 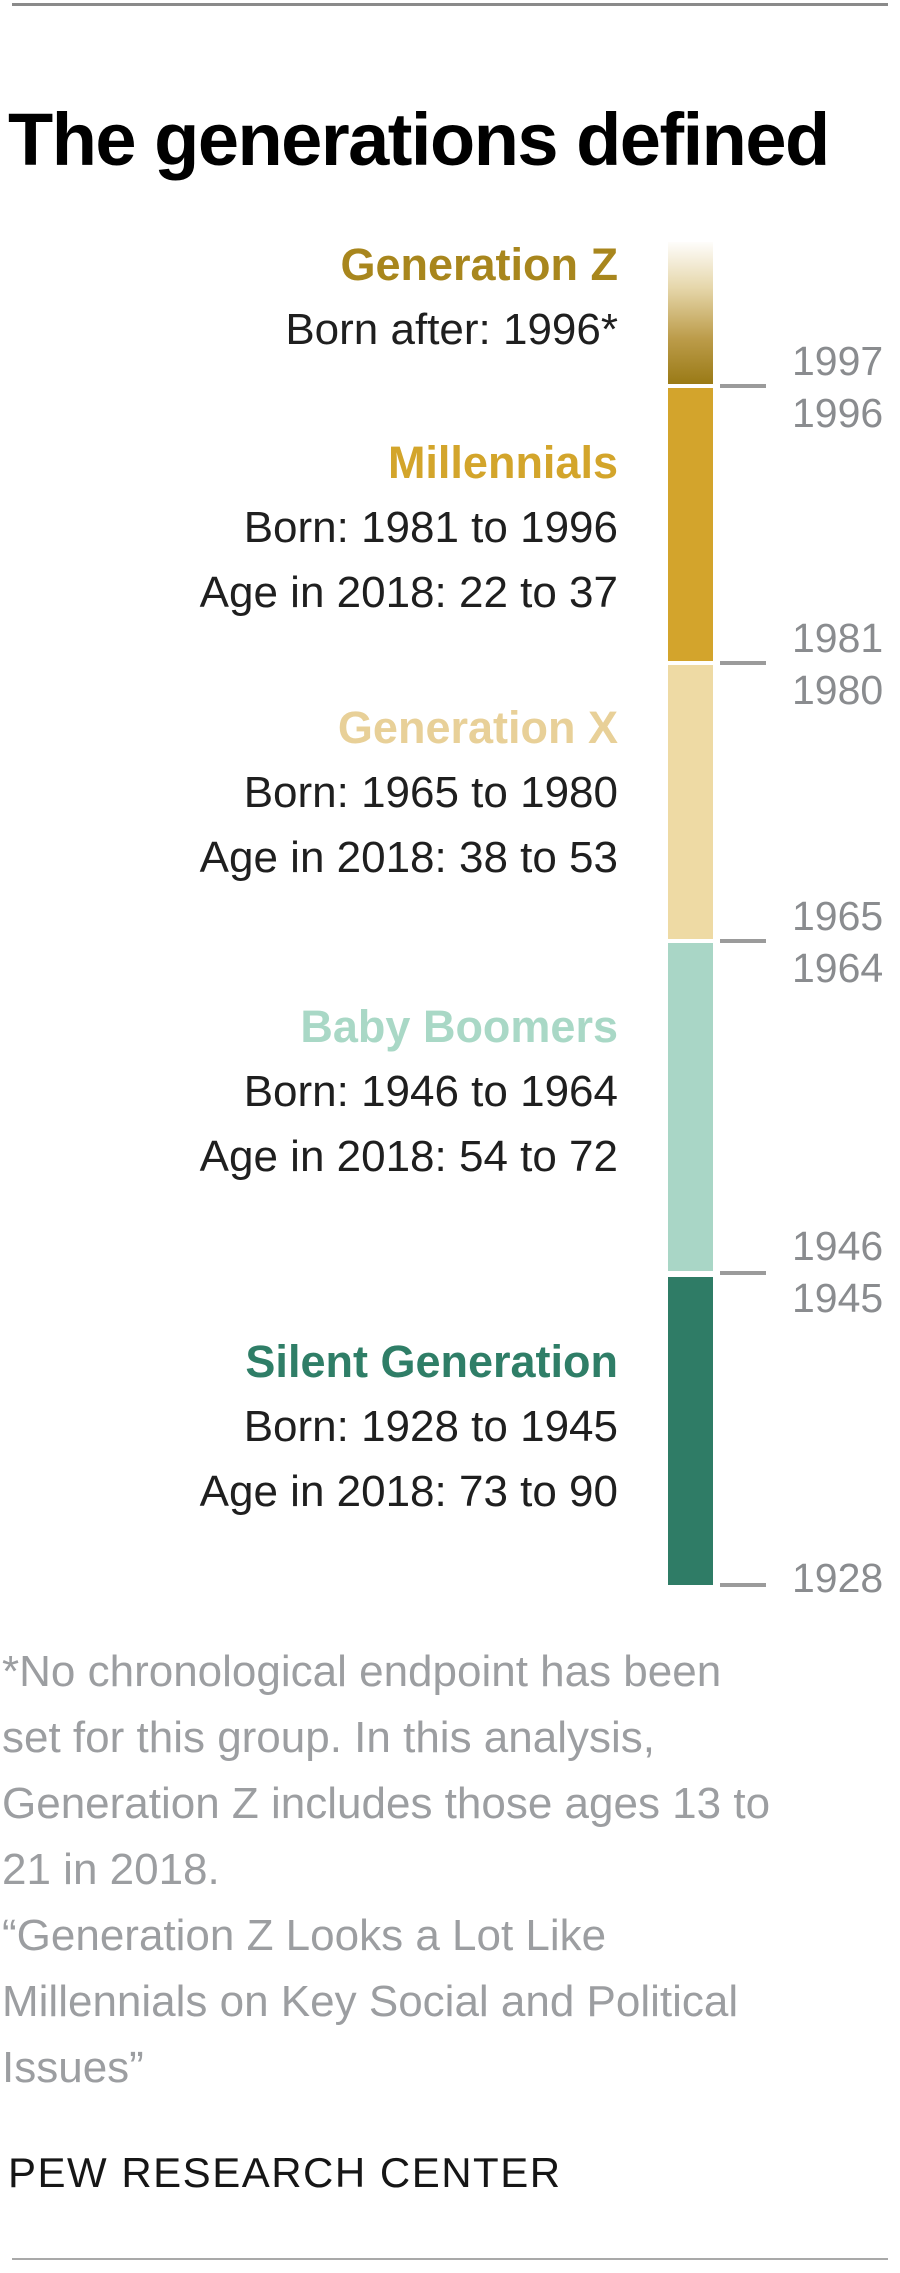 What do you see at coordinates (838, 916) in the screenshot?
I see `year-tick-label: 1965` at bounding box center [838, 916].